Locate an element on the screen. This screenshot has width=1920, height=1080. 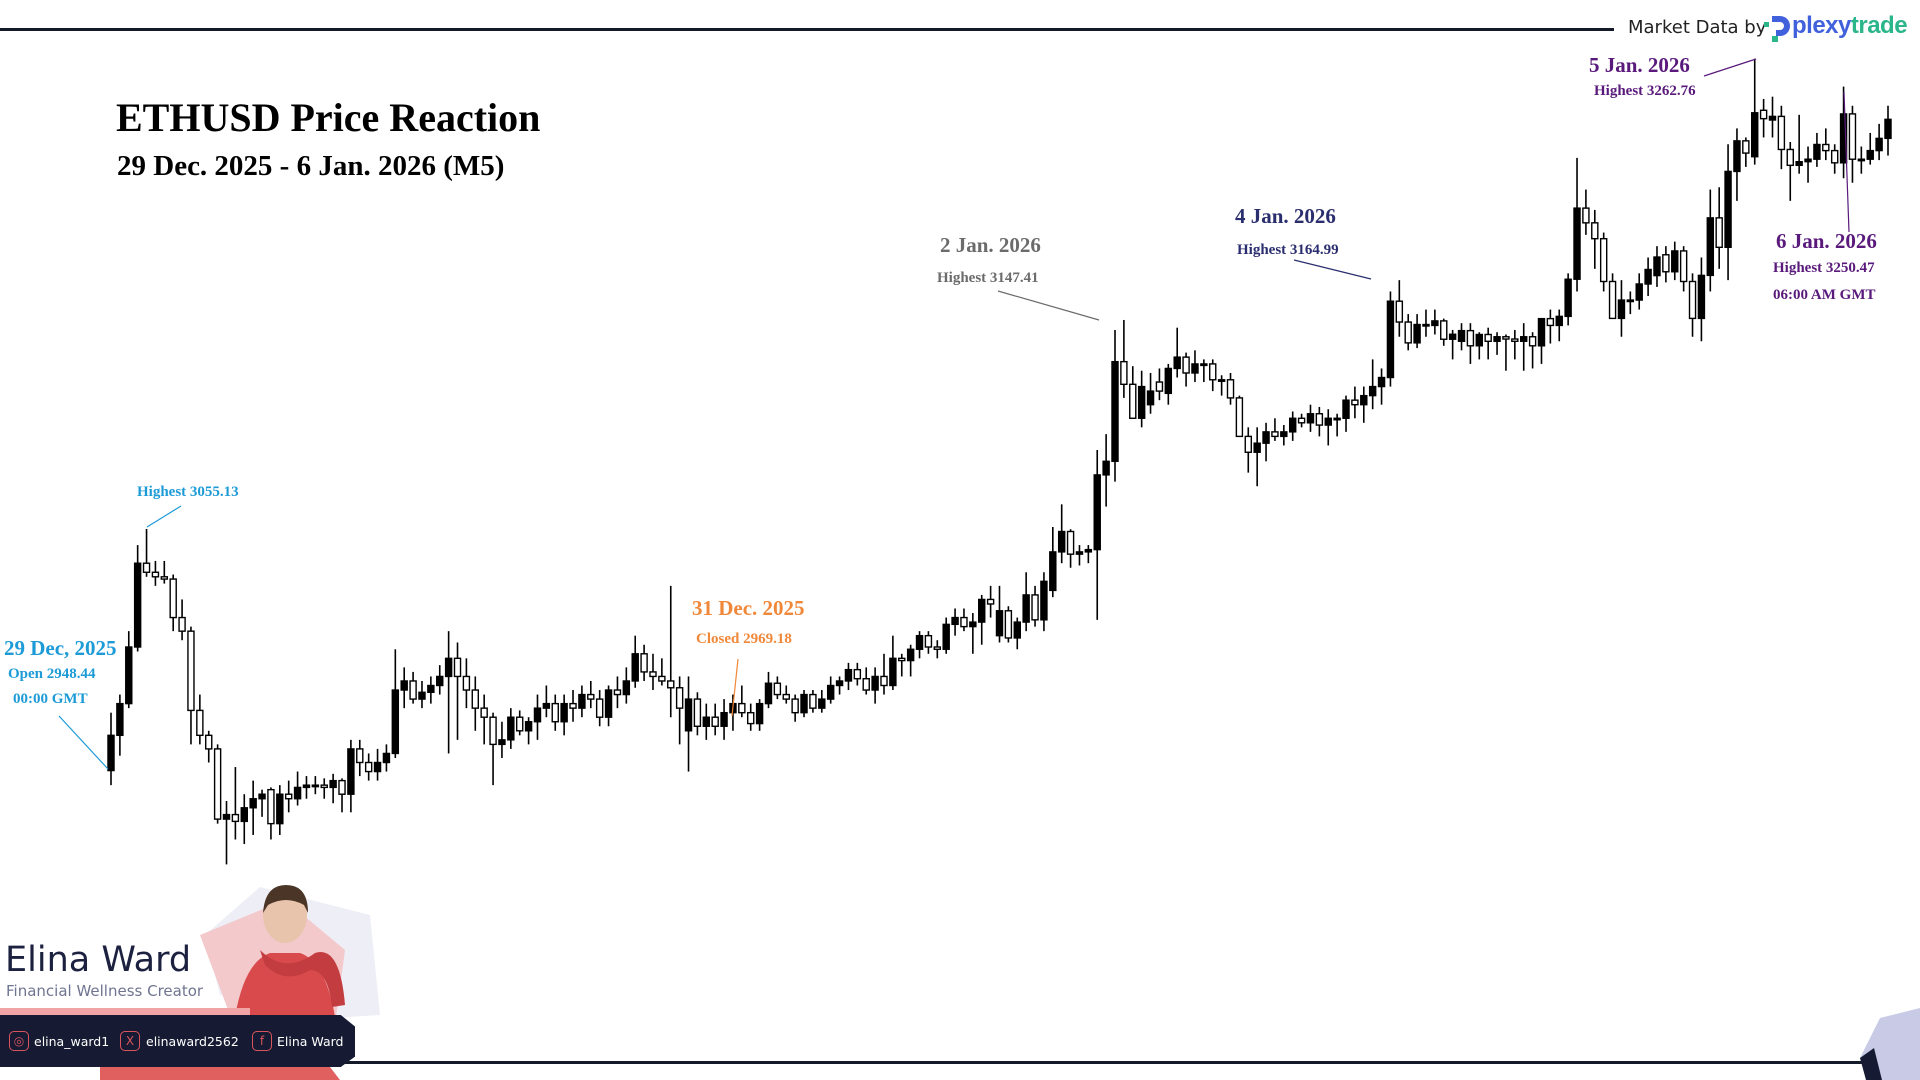
social-x-handle: elinaward2562 is located at coordinates (192, 1041).